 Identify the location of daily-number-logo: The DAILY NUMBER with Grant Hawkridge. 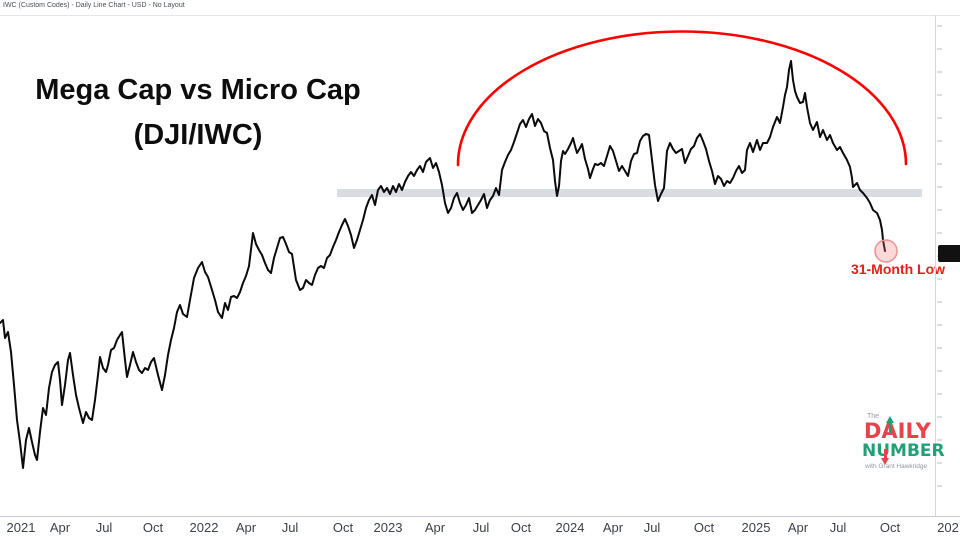
(910, 441).